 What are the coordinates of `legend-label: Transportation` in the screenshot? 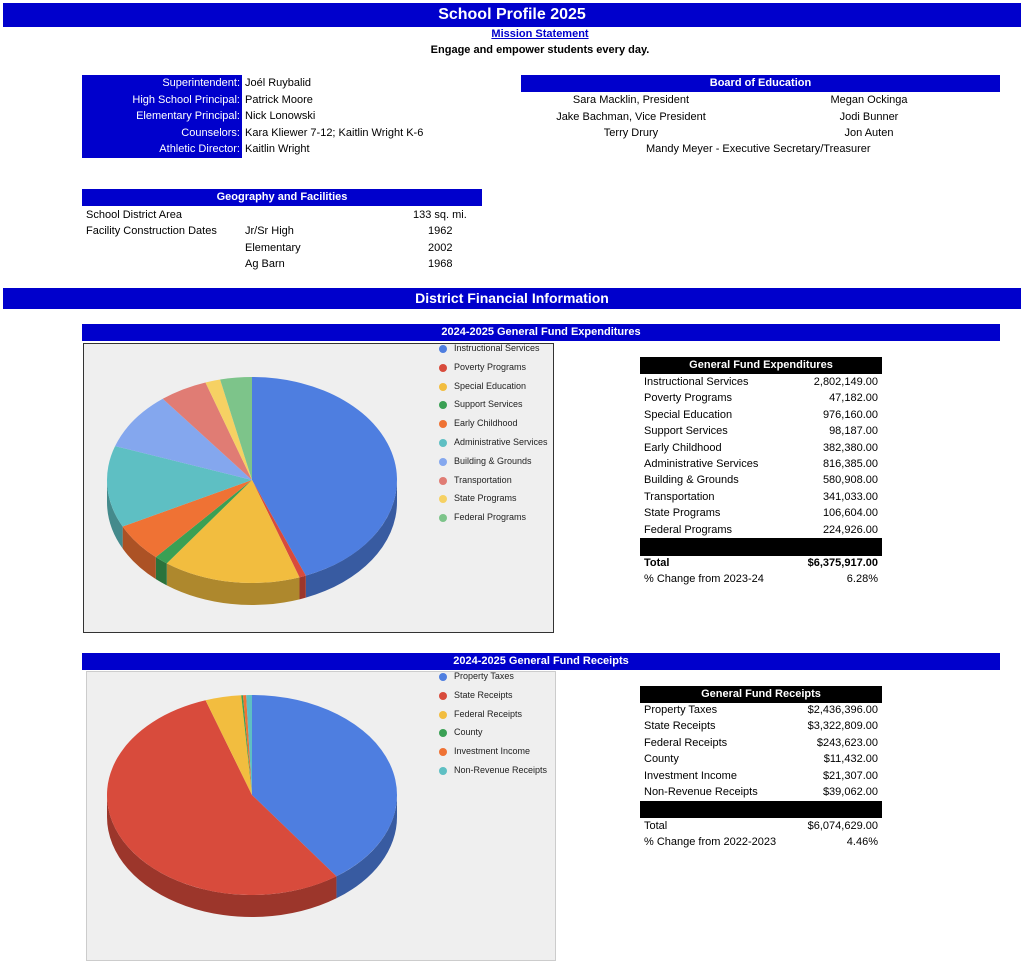 It's located at (483, 479).